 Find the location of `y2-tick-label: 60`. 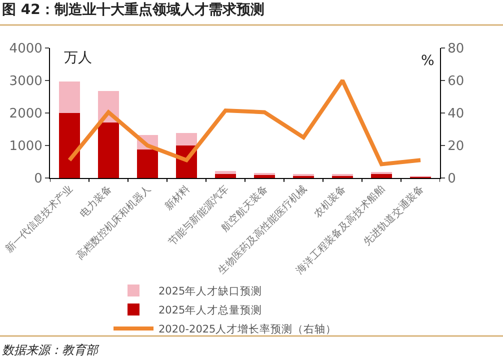

y2-tick-label: 60 is located at coordinates (456, 82).